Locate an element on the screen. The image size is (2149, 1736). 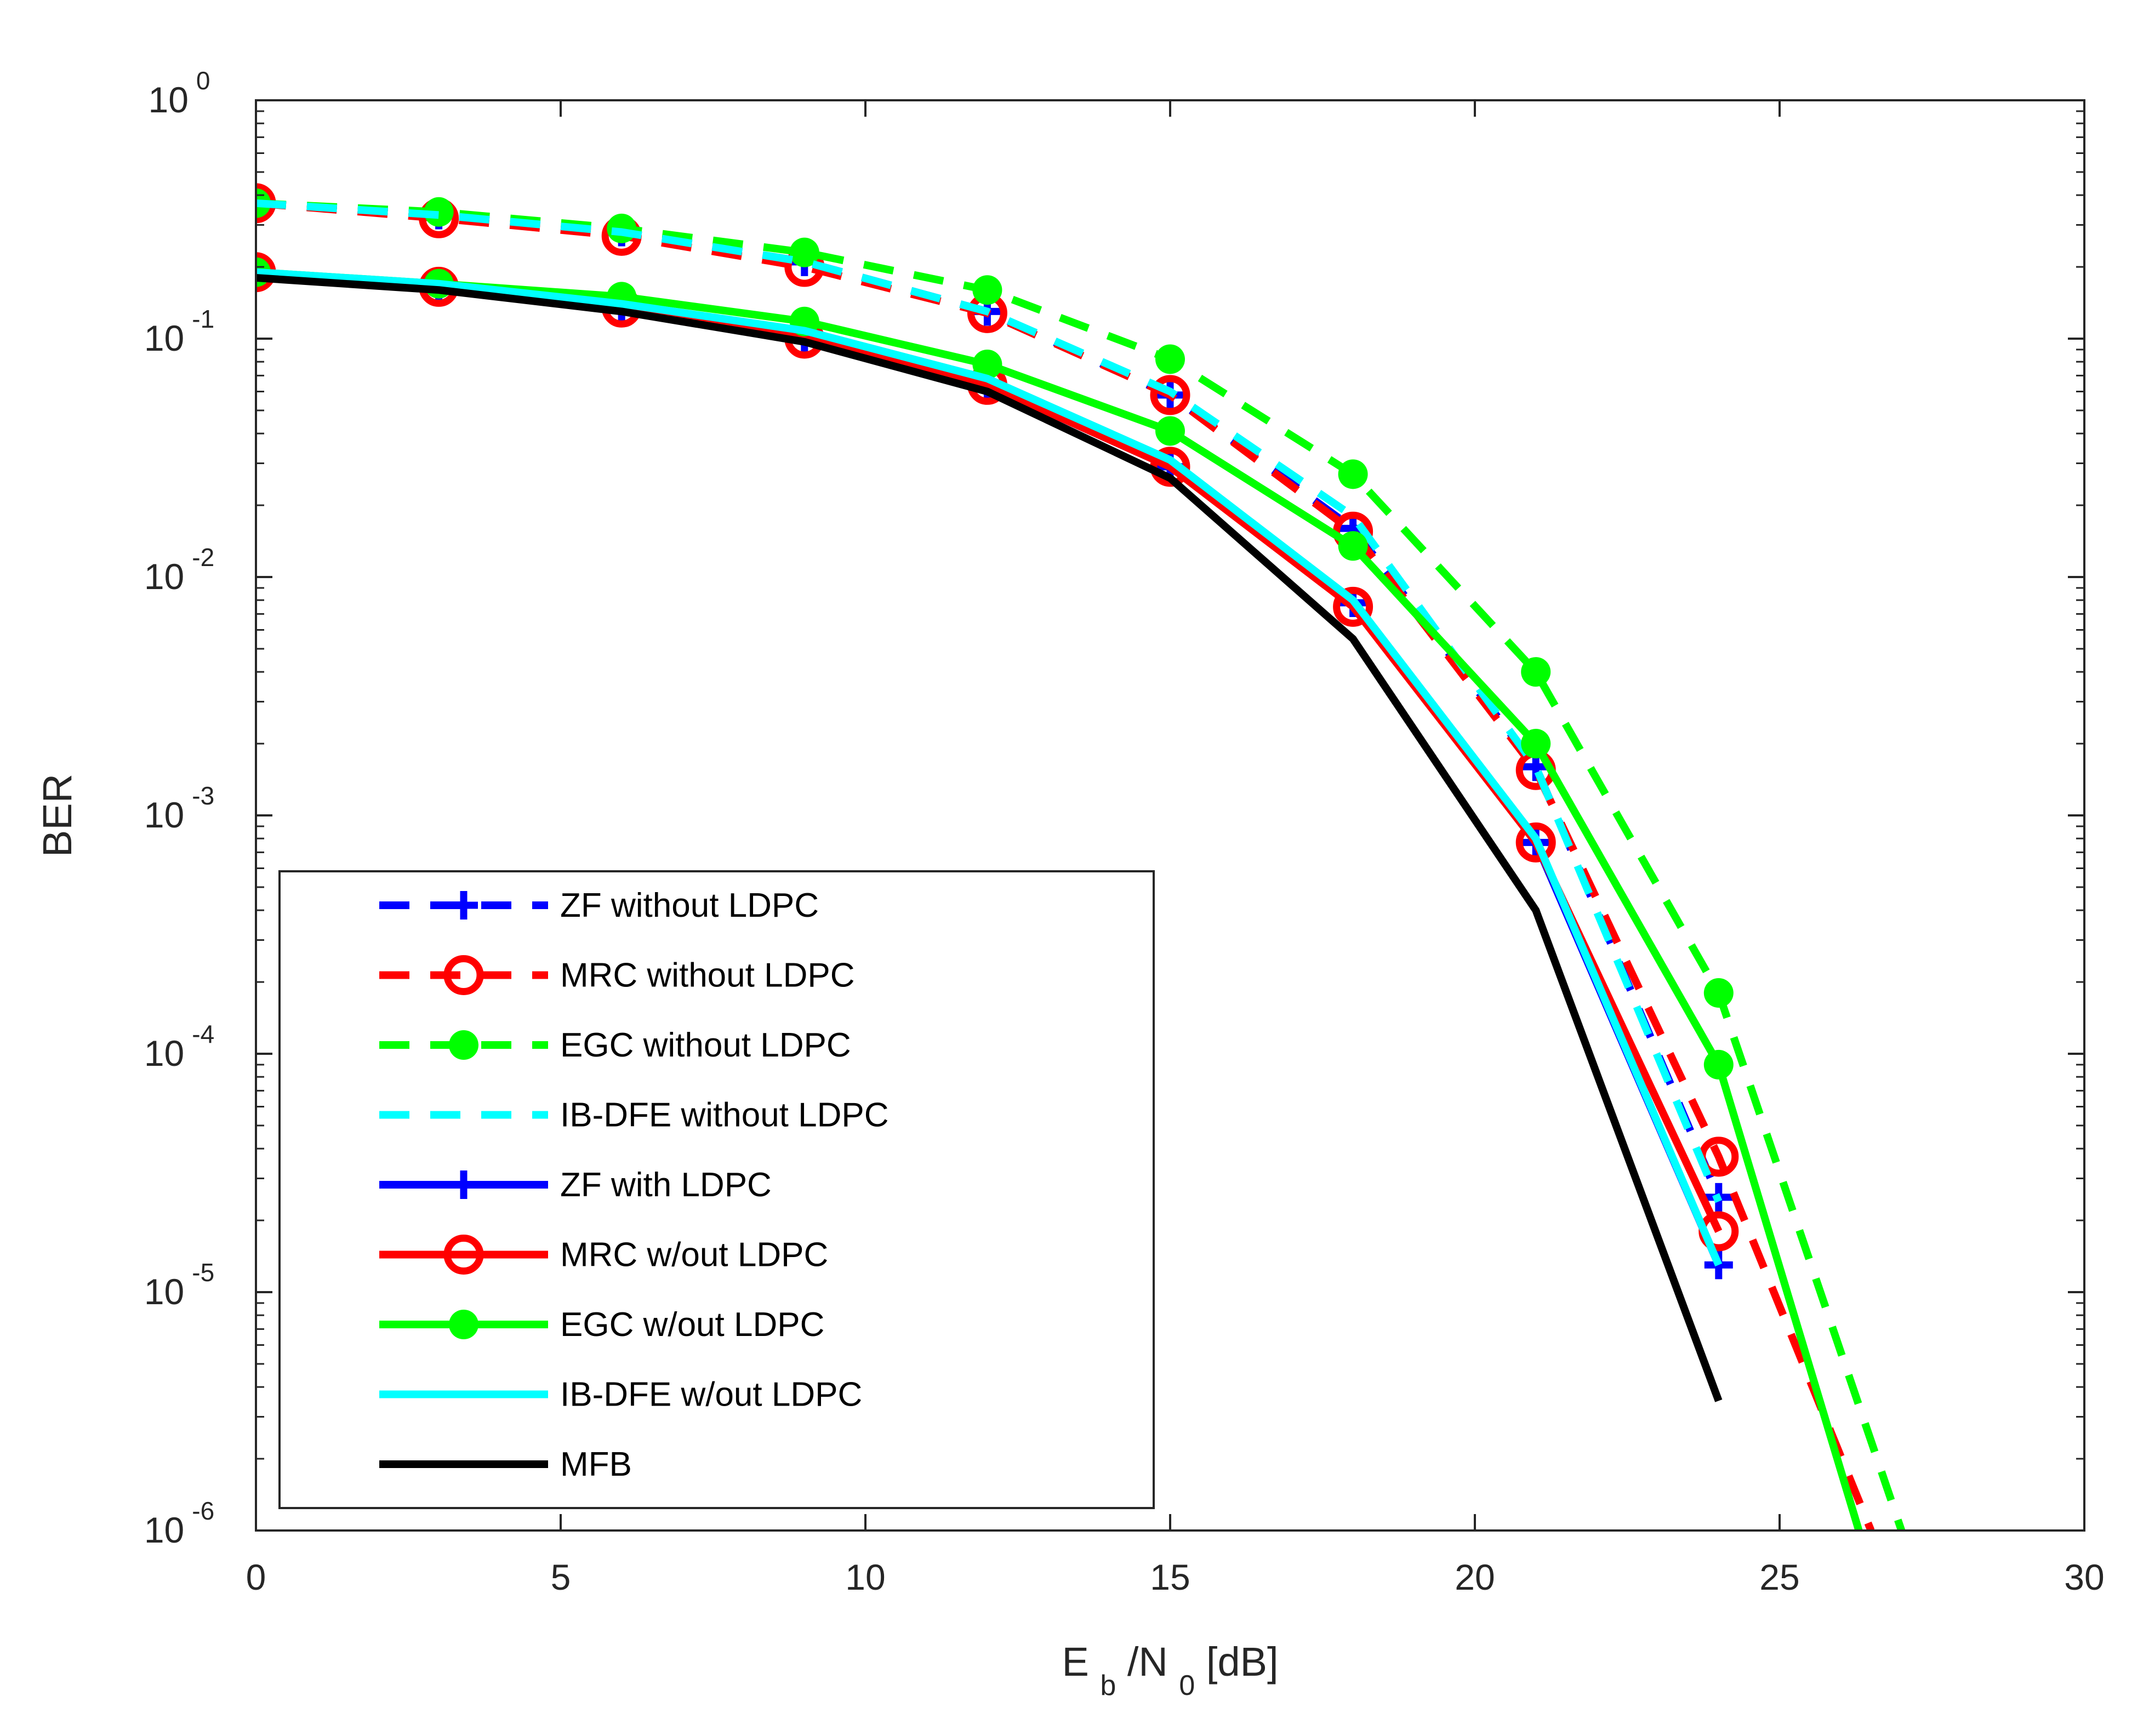
legend-item-egc-w-out-ldpc: EGC w/out LDPC is located at coordinates (601, 1325).